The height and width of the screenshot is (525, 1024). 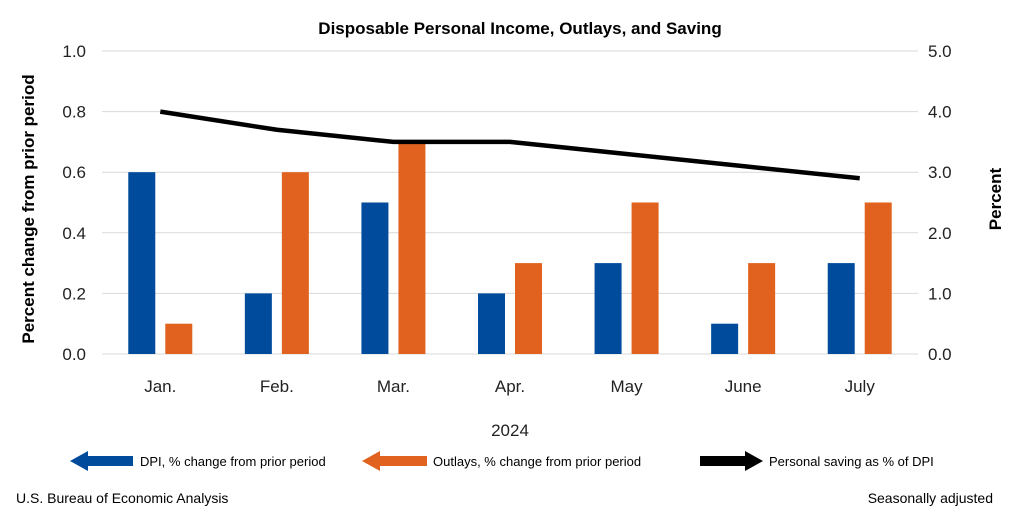 What do you see at coordinates (851, 461) in the screenshot?
I see `legend-label-saving: Personal saving as % of DPI` at bounding box center [851, 461].